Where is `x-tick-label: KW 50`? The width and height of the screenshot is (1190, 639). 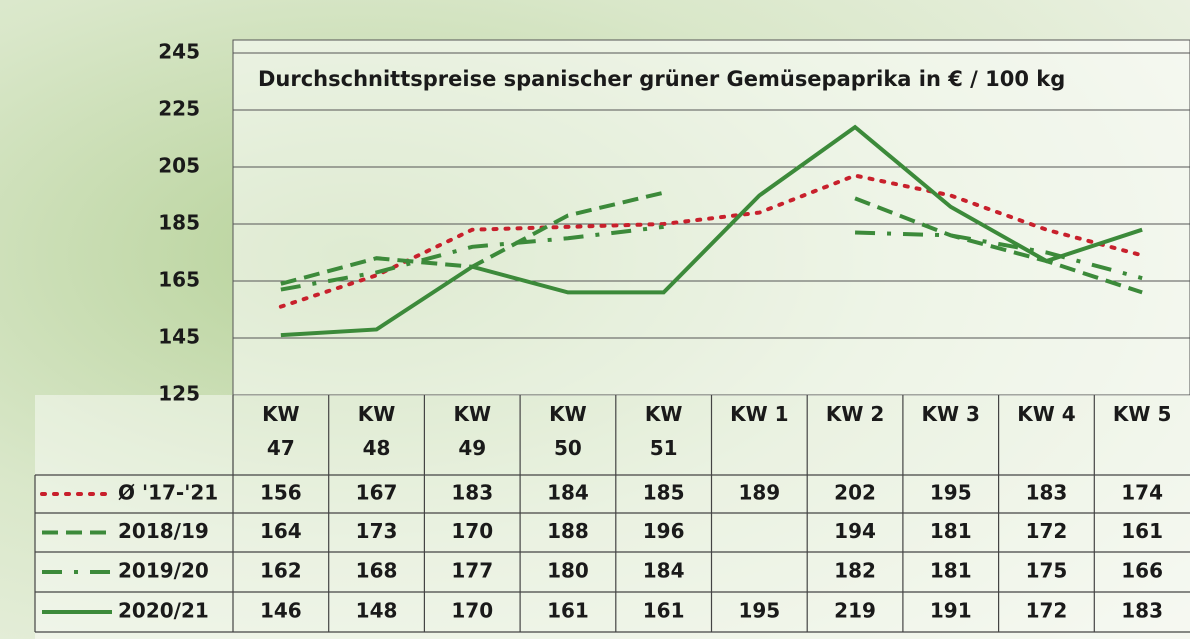 x-tick-label: KW 50 is located at coordinates (568, 431).